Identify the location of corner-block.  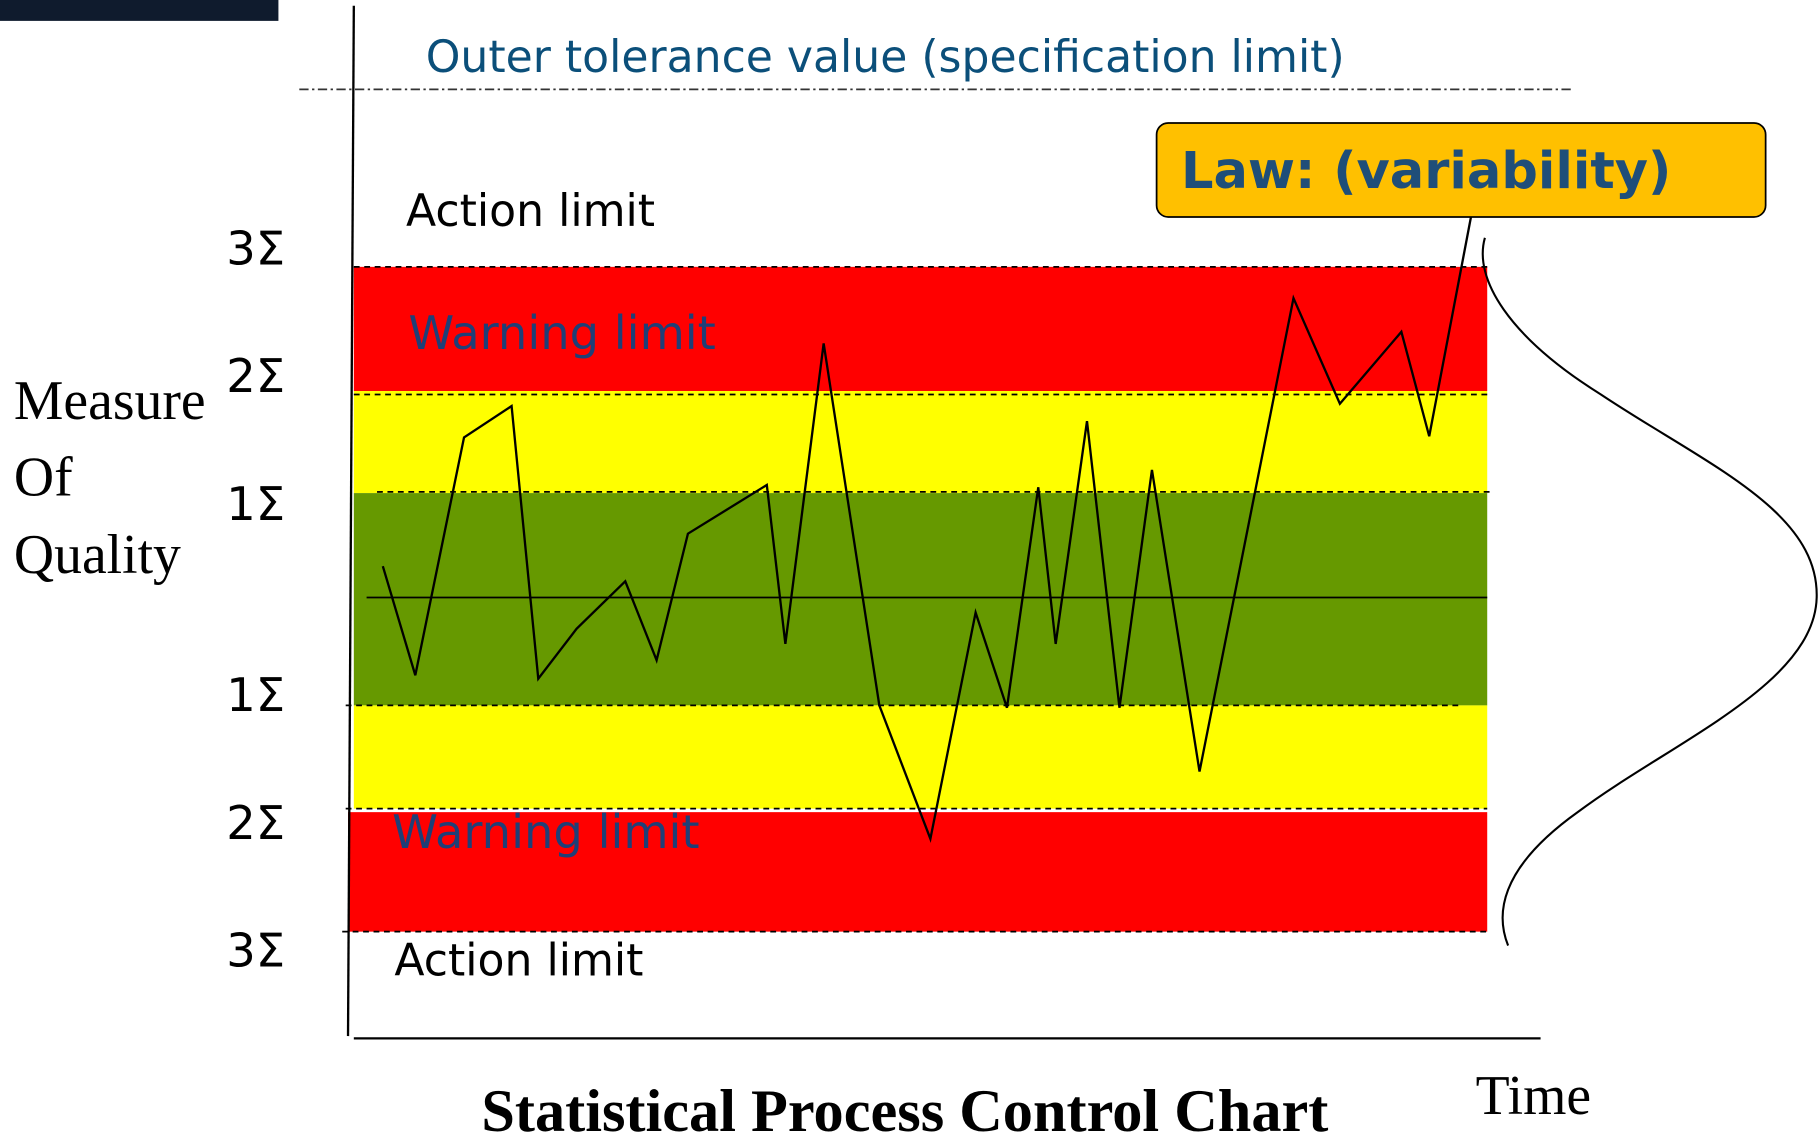
(139, 10).